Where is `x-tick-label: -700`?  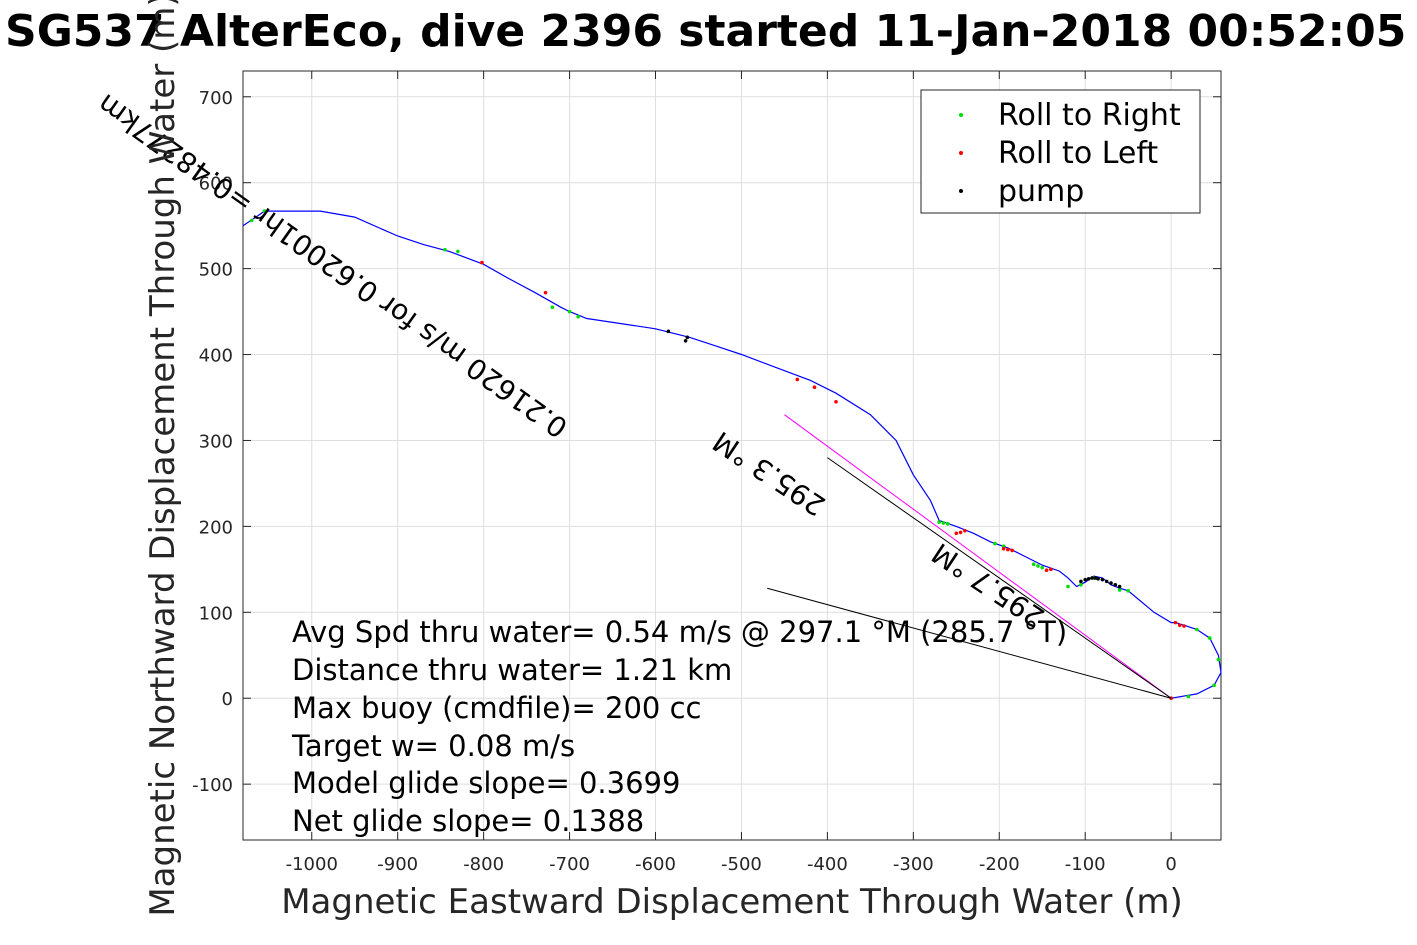 x-tick-label: -700 is located at coordinates (569, 864).